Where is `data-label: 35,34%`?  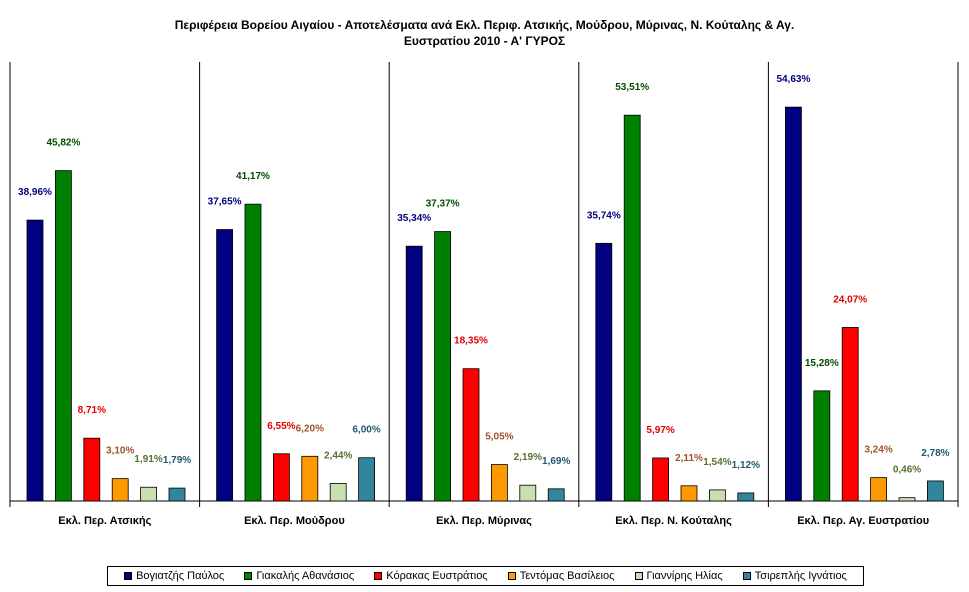
data-label: 35,34% is located at coordinates (414, 218).